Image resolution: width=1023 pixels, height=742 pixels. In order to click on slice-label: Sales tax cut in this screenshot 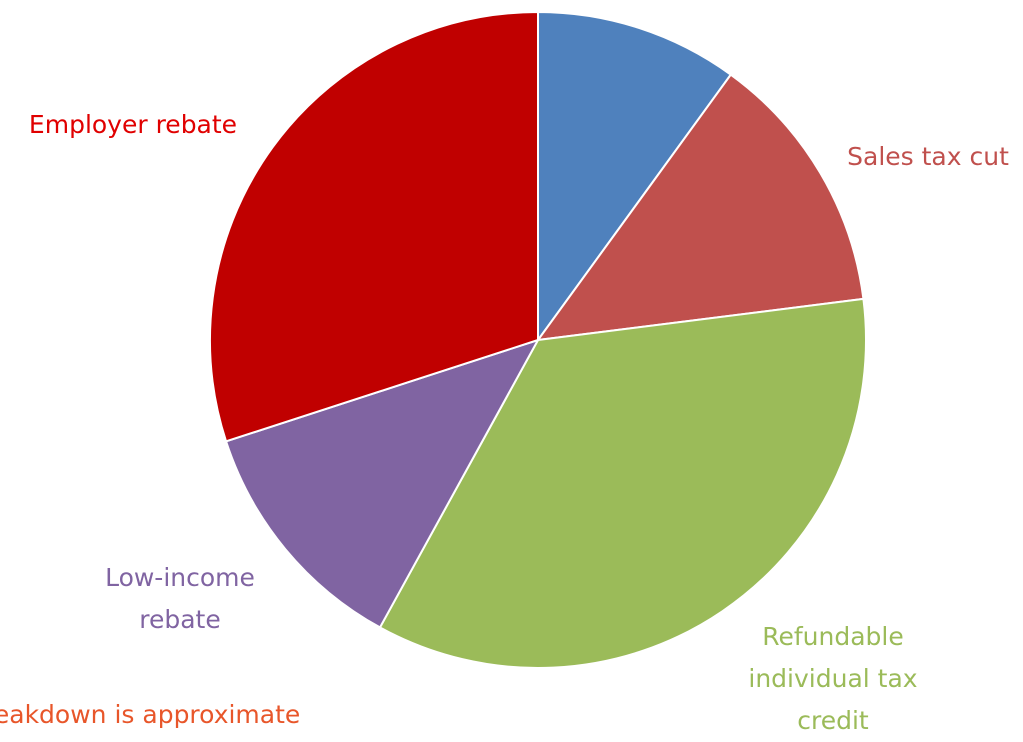, I will do `click(928, 156)`.